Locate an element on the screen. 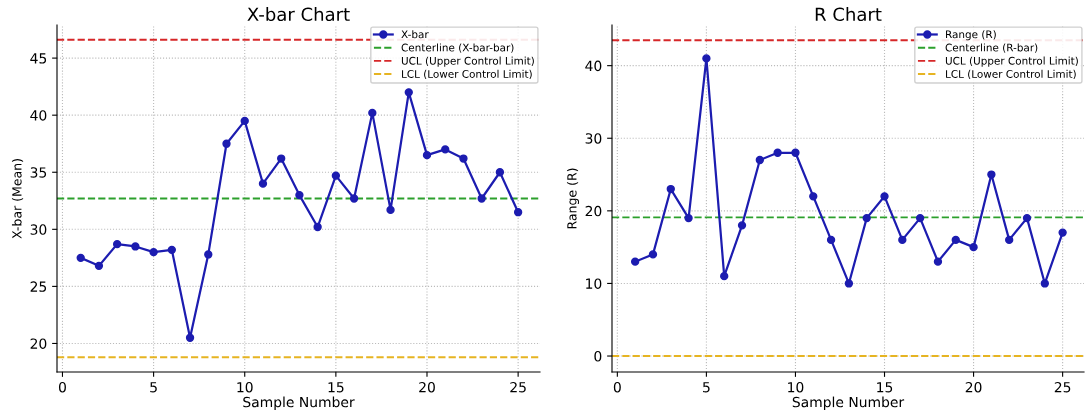 This screenshot has height=413, width=1090. chart-title: X-bar Chart is located at coordinates (298, 14).